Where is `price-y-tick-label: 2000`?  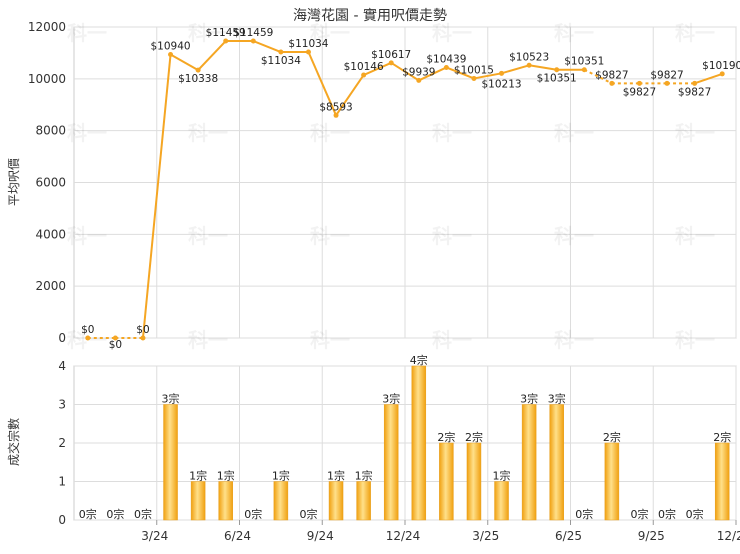
price-y-tick-label: 2000 is located at coordinates (50, 286).